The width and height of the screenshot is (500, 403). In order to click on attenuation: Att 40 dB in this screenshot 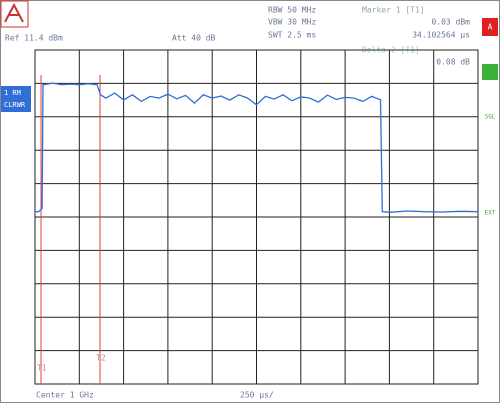, I will do `click(194, 38)`.